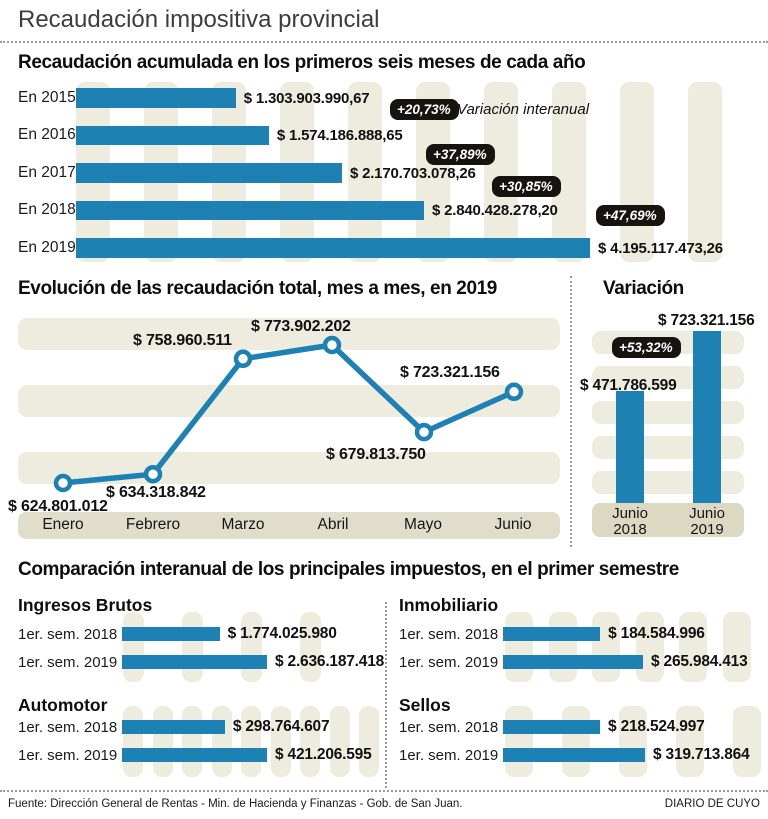  Describe the element at coordinates (412, 173) in the screenshot. I see `bar-value-2017: $ 2.170.703.078,26` at that location.